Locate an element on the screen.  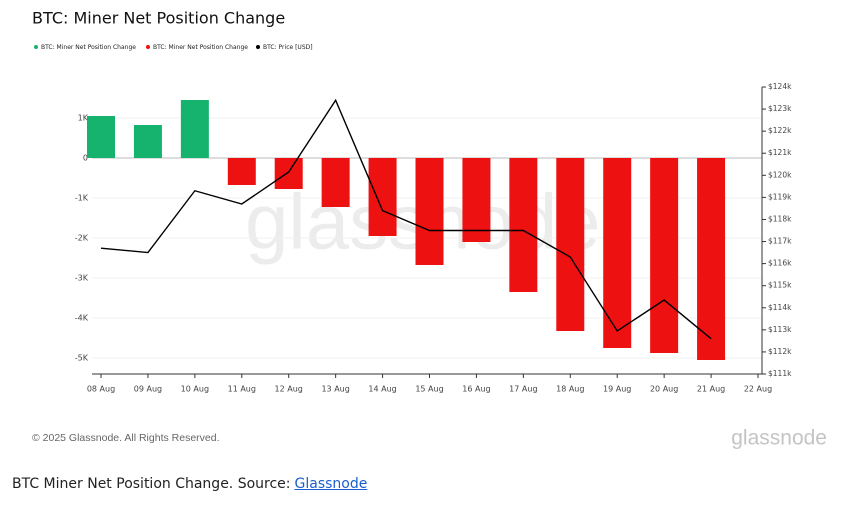
y2-tick-label: $111k is located at coordinates (780, 373).